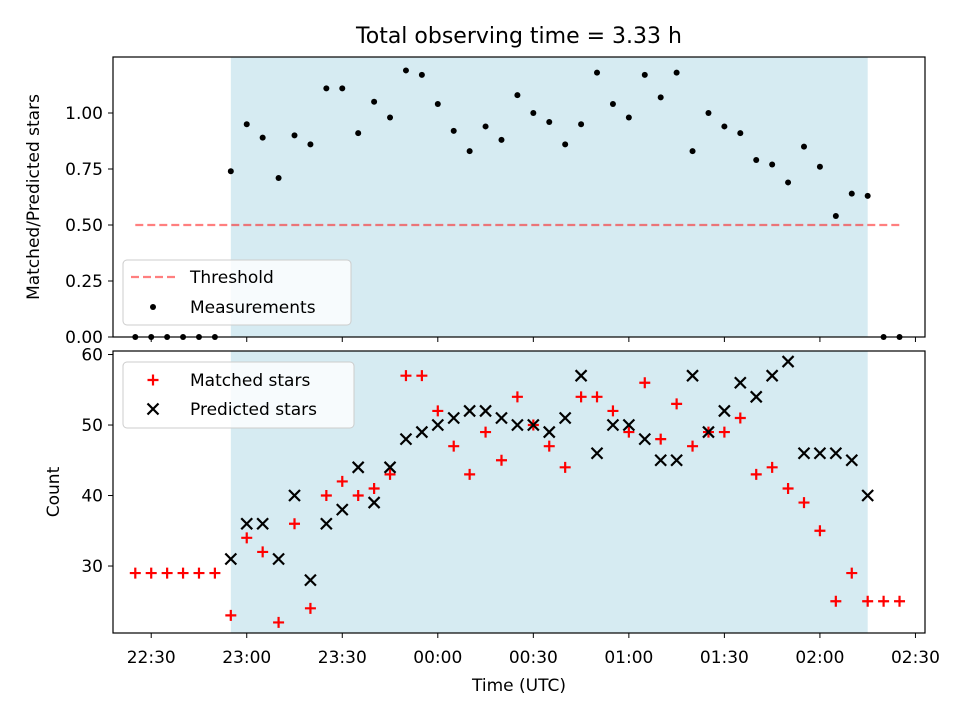  What do you see at coordinates (84, 170) in the screenshot?
I see `top-y-tick-label: 0.75` at bounding box center [84, 170].